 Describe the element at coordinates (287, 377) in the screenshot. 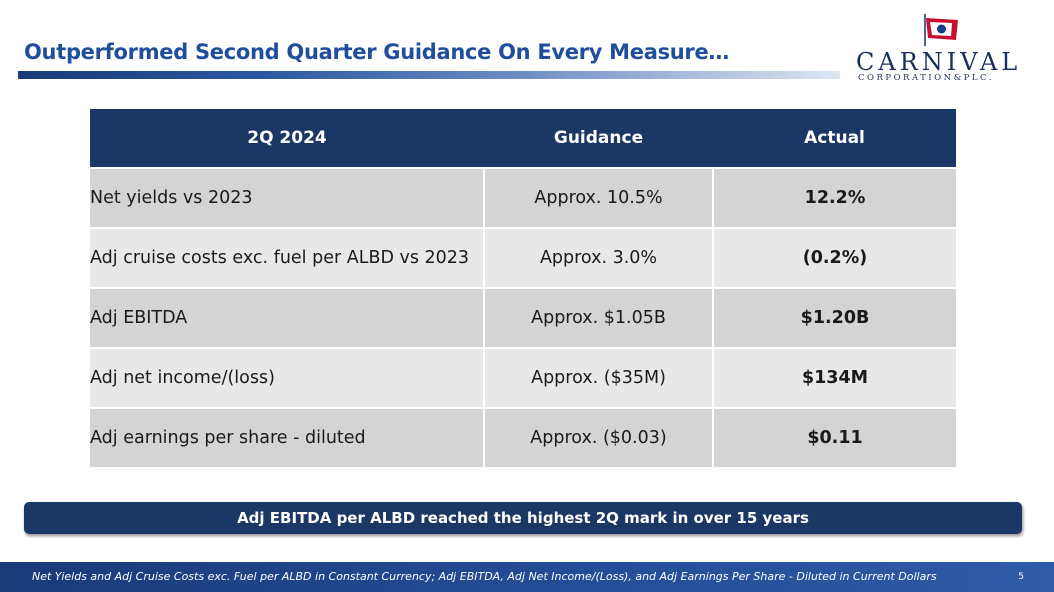

I see `metric-cell: Adj net income/(loss)` at that location.